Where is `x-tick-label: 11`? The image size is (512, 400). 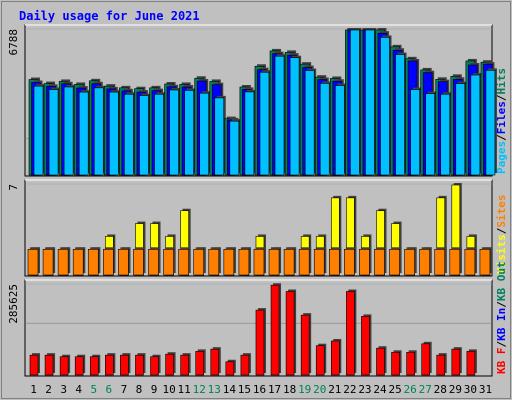
x-tick-label: 11 is located at coordinates (184, 389).